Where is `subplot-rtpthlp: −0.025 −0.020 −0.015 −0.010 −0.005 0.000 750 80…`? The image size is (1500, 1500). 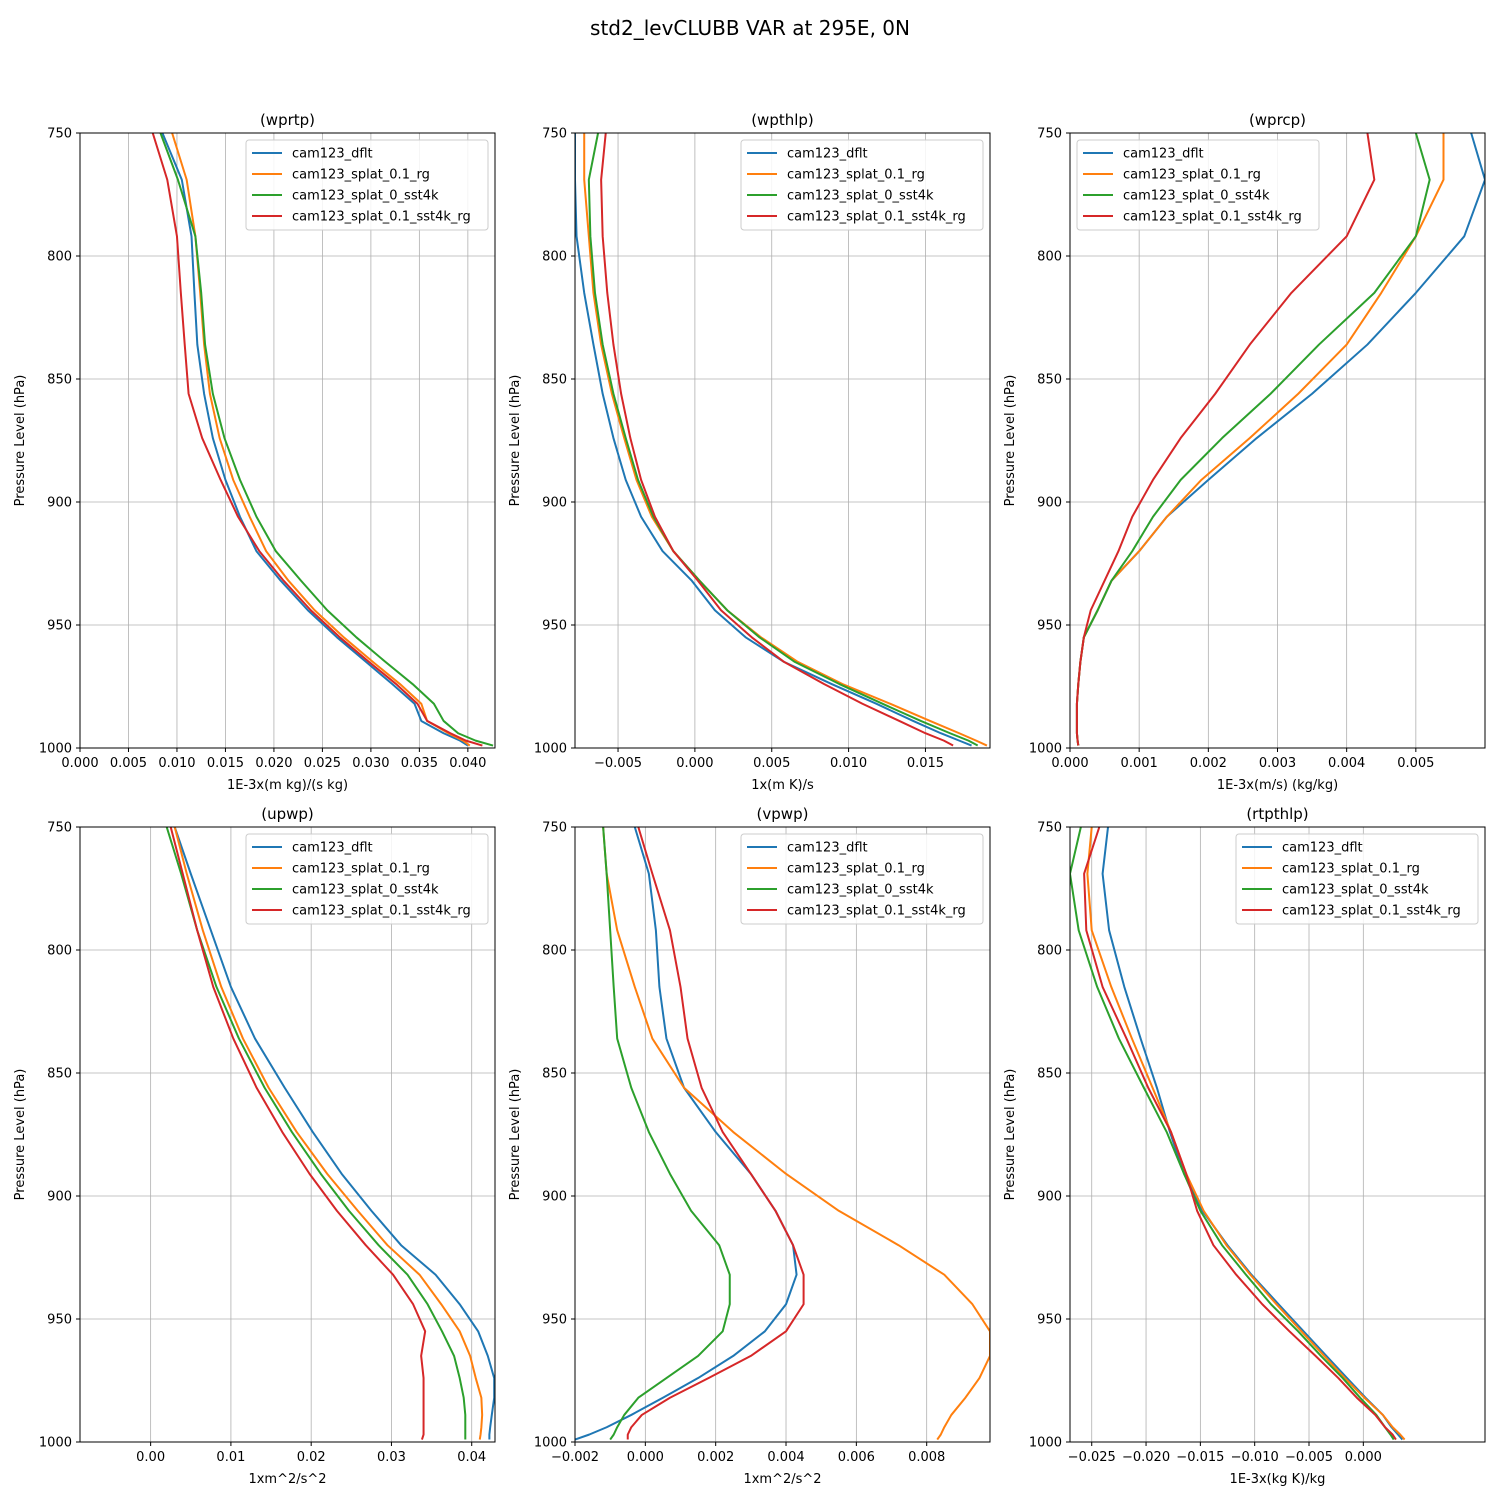 subplot-rtpthlp: −0.025 −0.020 −0.015 −0.010 −0.005 0.000 750 80… is located at coordinates (1244, 1146).